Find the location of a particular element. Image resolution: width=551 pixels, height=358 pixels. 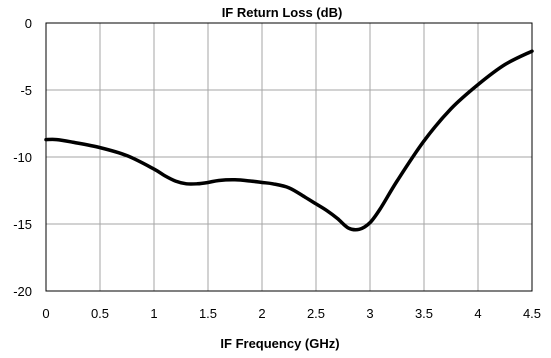

y-tick-label: 0 is located at coordinates (28, 23).